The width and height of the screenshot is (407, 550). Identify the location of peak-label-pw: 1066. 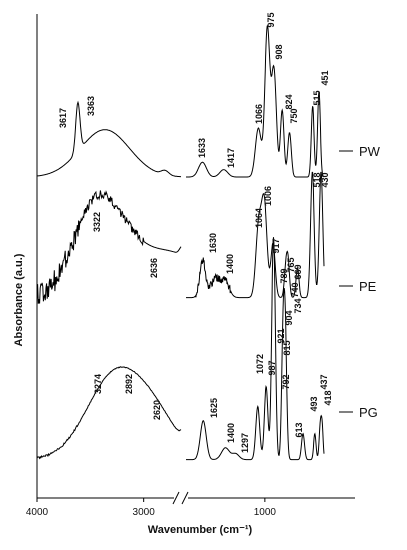
(259, 114).